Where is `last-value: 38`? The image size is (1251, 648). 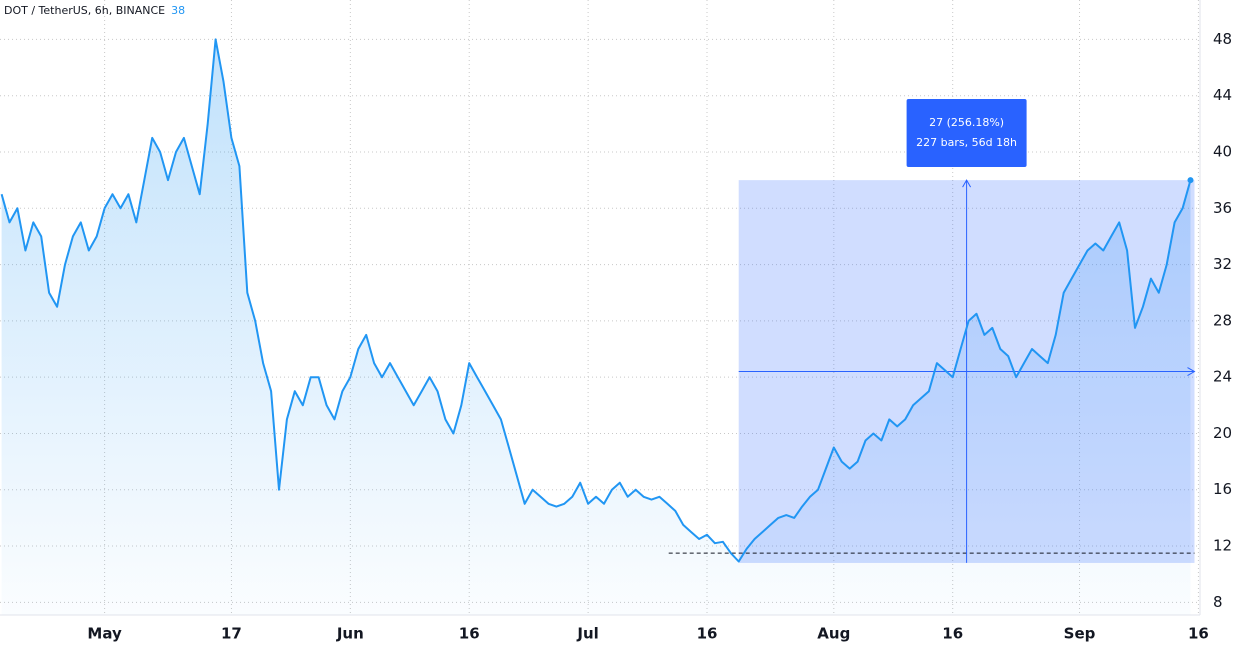
last-value: 38 is located at coordinates (178, 10).